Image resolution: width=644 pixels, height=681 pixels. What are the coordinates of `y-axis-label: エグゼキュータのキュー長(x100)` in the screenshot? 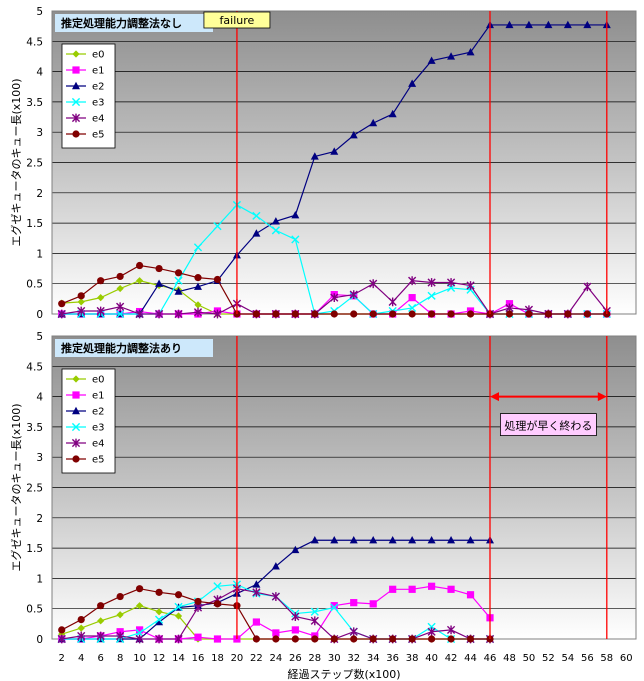 It's located at (16, 487).